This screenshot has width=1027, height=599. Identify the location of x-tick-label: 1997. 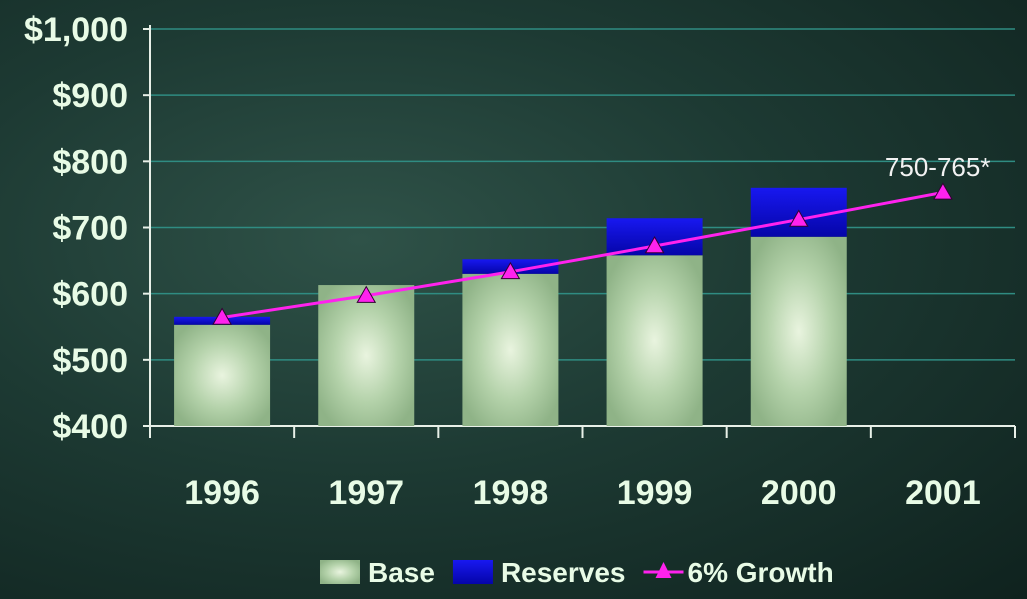
(366, 493).